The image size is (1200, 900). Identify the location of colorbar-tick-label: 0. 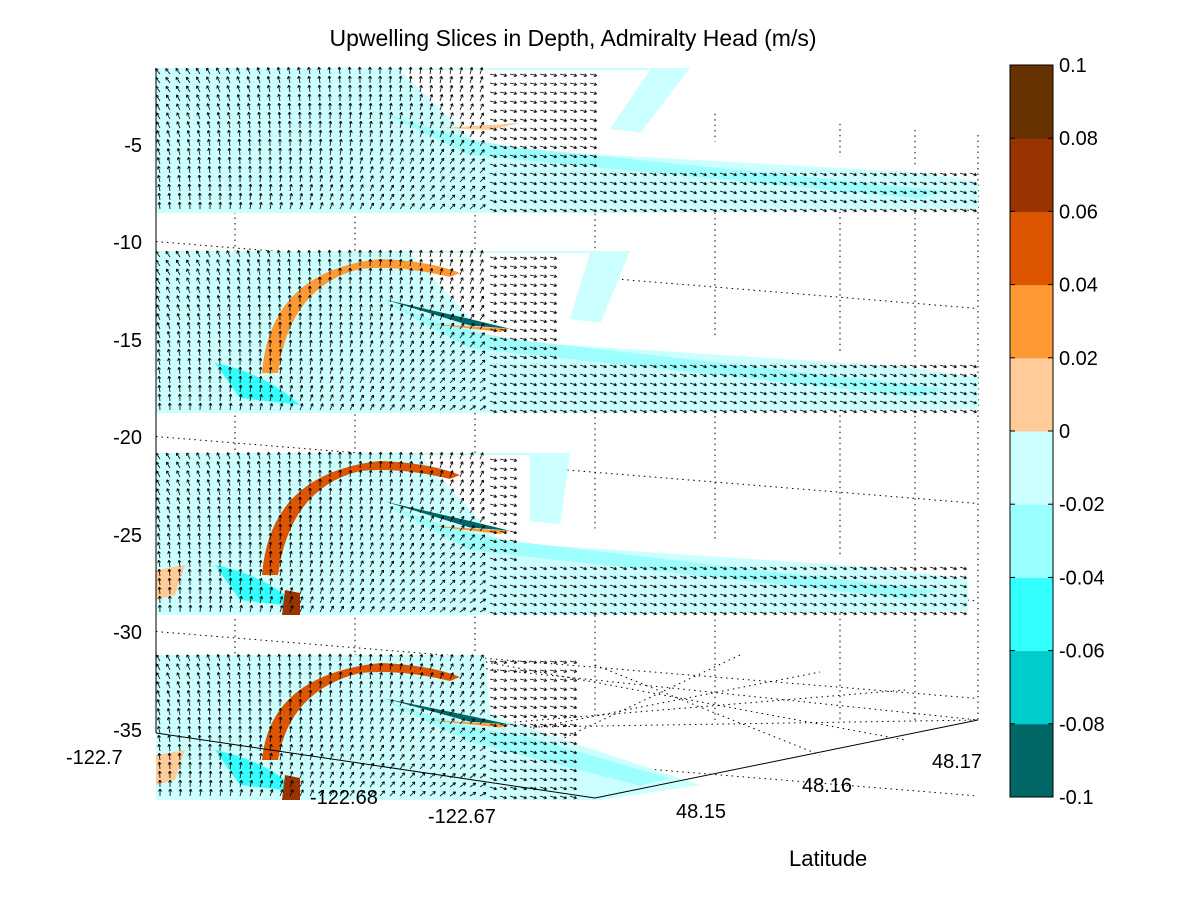
(1064, 432).